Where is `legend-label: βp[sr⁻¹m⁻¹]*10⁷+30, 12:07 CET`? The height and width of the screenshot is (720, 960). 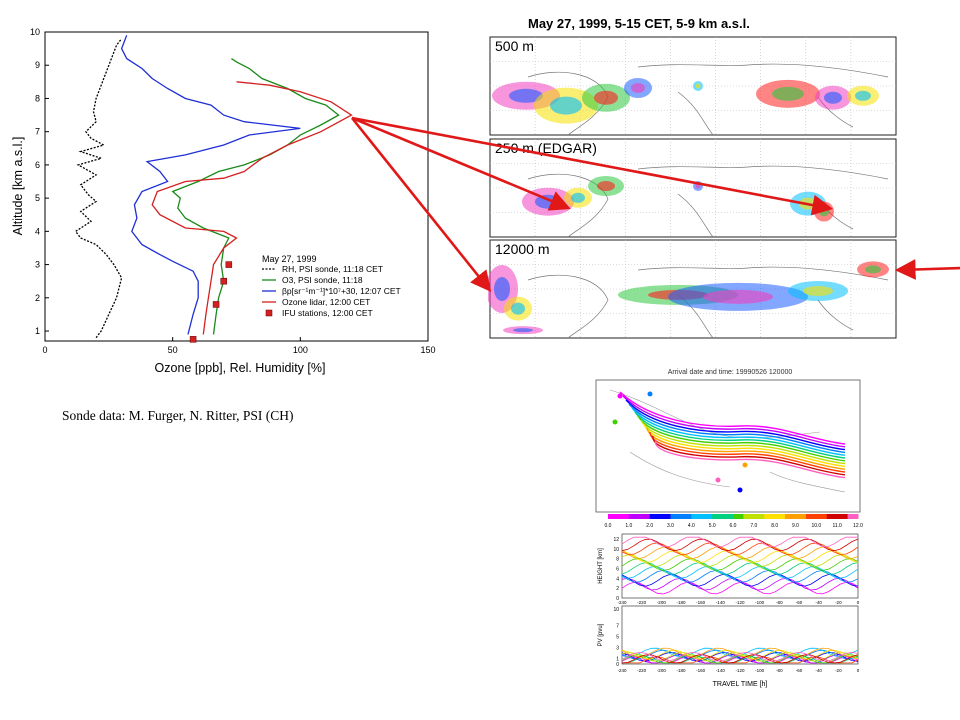
legend-label: βp[sr⁻¹m⁻¹]*10⁷+30, 12:07 CET is located at coordinates (341, 291).